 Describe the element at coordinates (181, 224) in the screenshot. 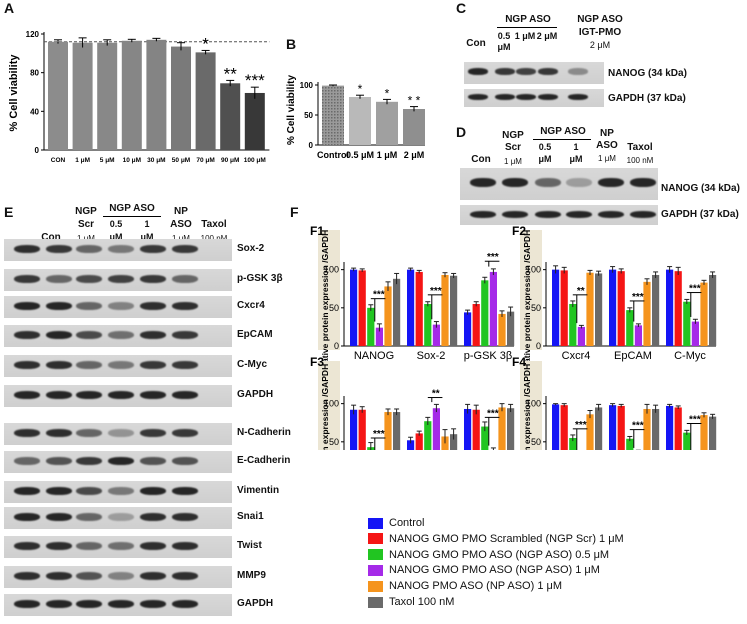

I see `panel-e-header-aso: ASO` at that location.